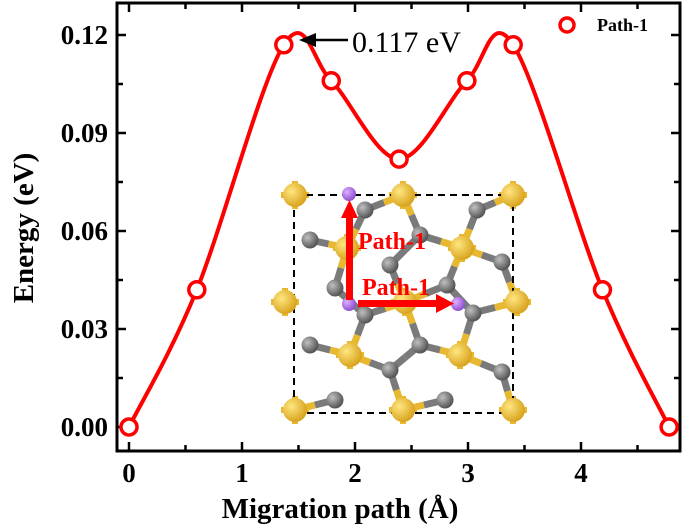 The width and height of the screenshot is (685, 528). I want to click on x-tick-label: 1, so click(242, 473).